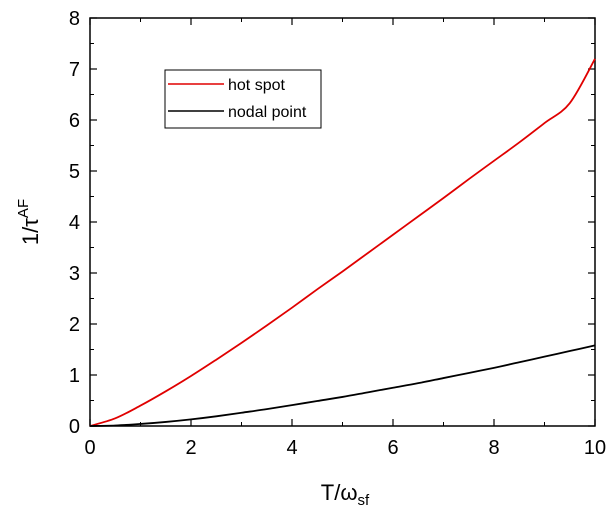 Image resolution: width=612 pixels, height=512 pixels. I want to click on y-tick-label: 1, so click(74, 376).